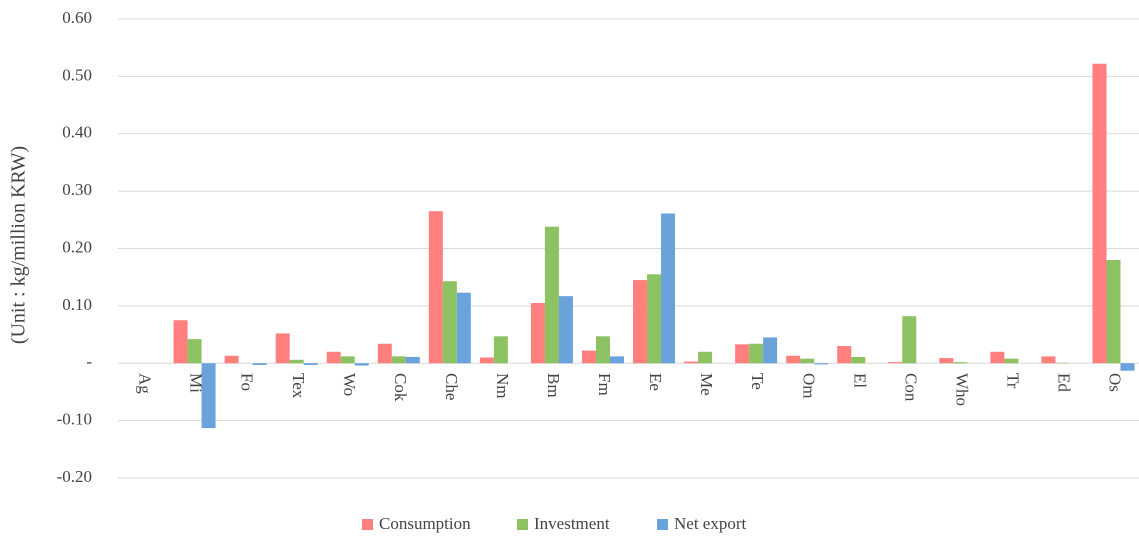 This screenshot has width=1139, height=542. I want to click on y-tick-label: 0.40, so click(77, 132).